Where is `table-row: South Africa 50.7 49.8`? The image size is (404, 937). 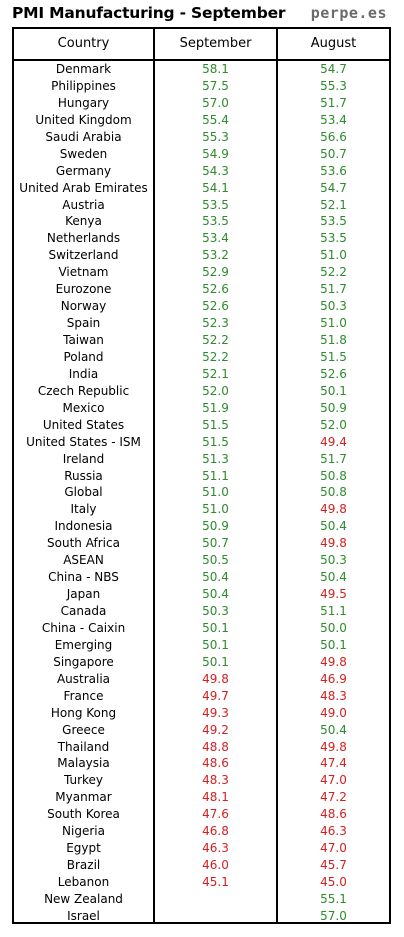
table-row: South Africa 50.7 49.8 is located at coordinates (201, 543).